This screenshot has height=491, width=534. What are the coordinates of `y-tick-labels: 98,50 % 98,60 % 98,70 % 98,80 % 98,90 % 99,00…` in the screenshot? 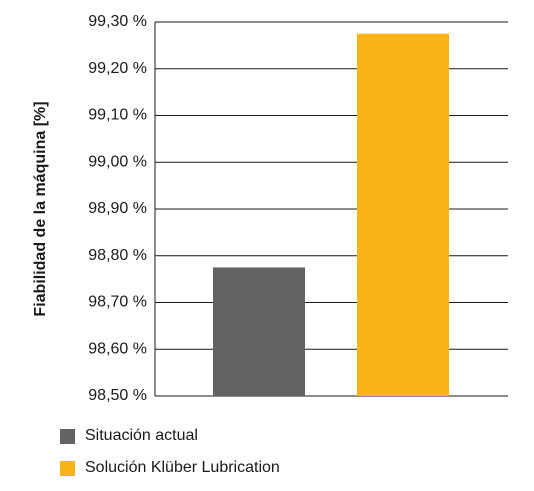 It's located at (117, 208).